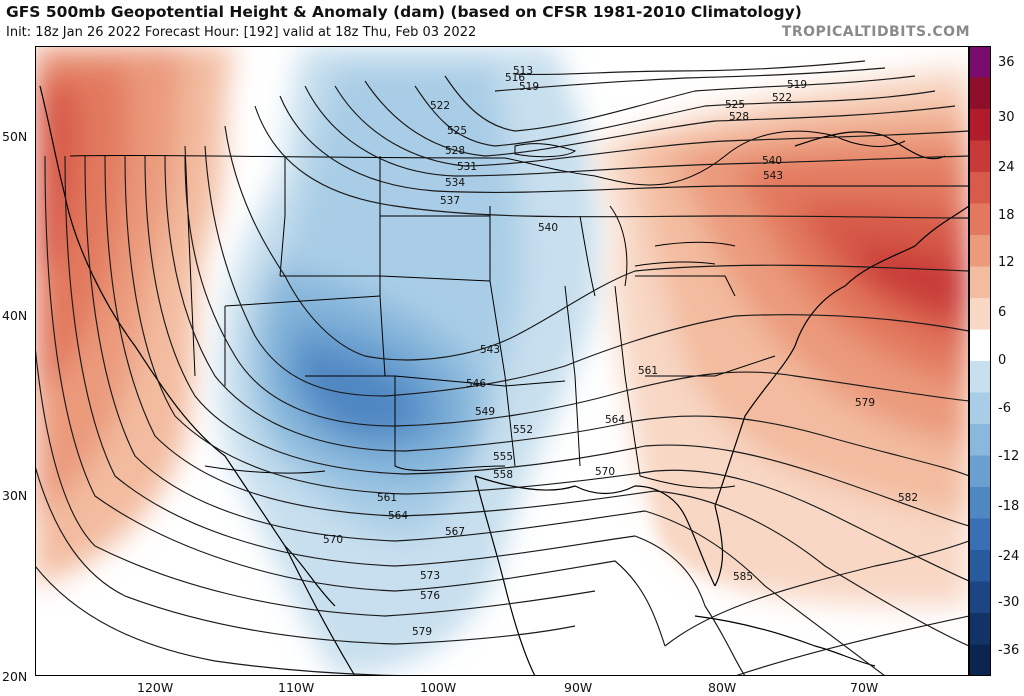 This screenshot has height=696, width=1024. Describe the element at coordinates (1006, 117) in the screenshot. I see `colorbar-tick-label: 30` at that location.